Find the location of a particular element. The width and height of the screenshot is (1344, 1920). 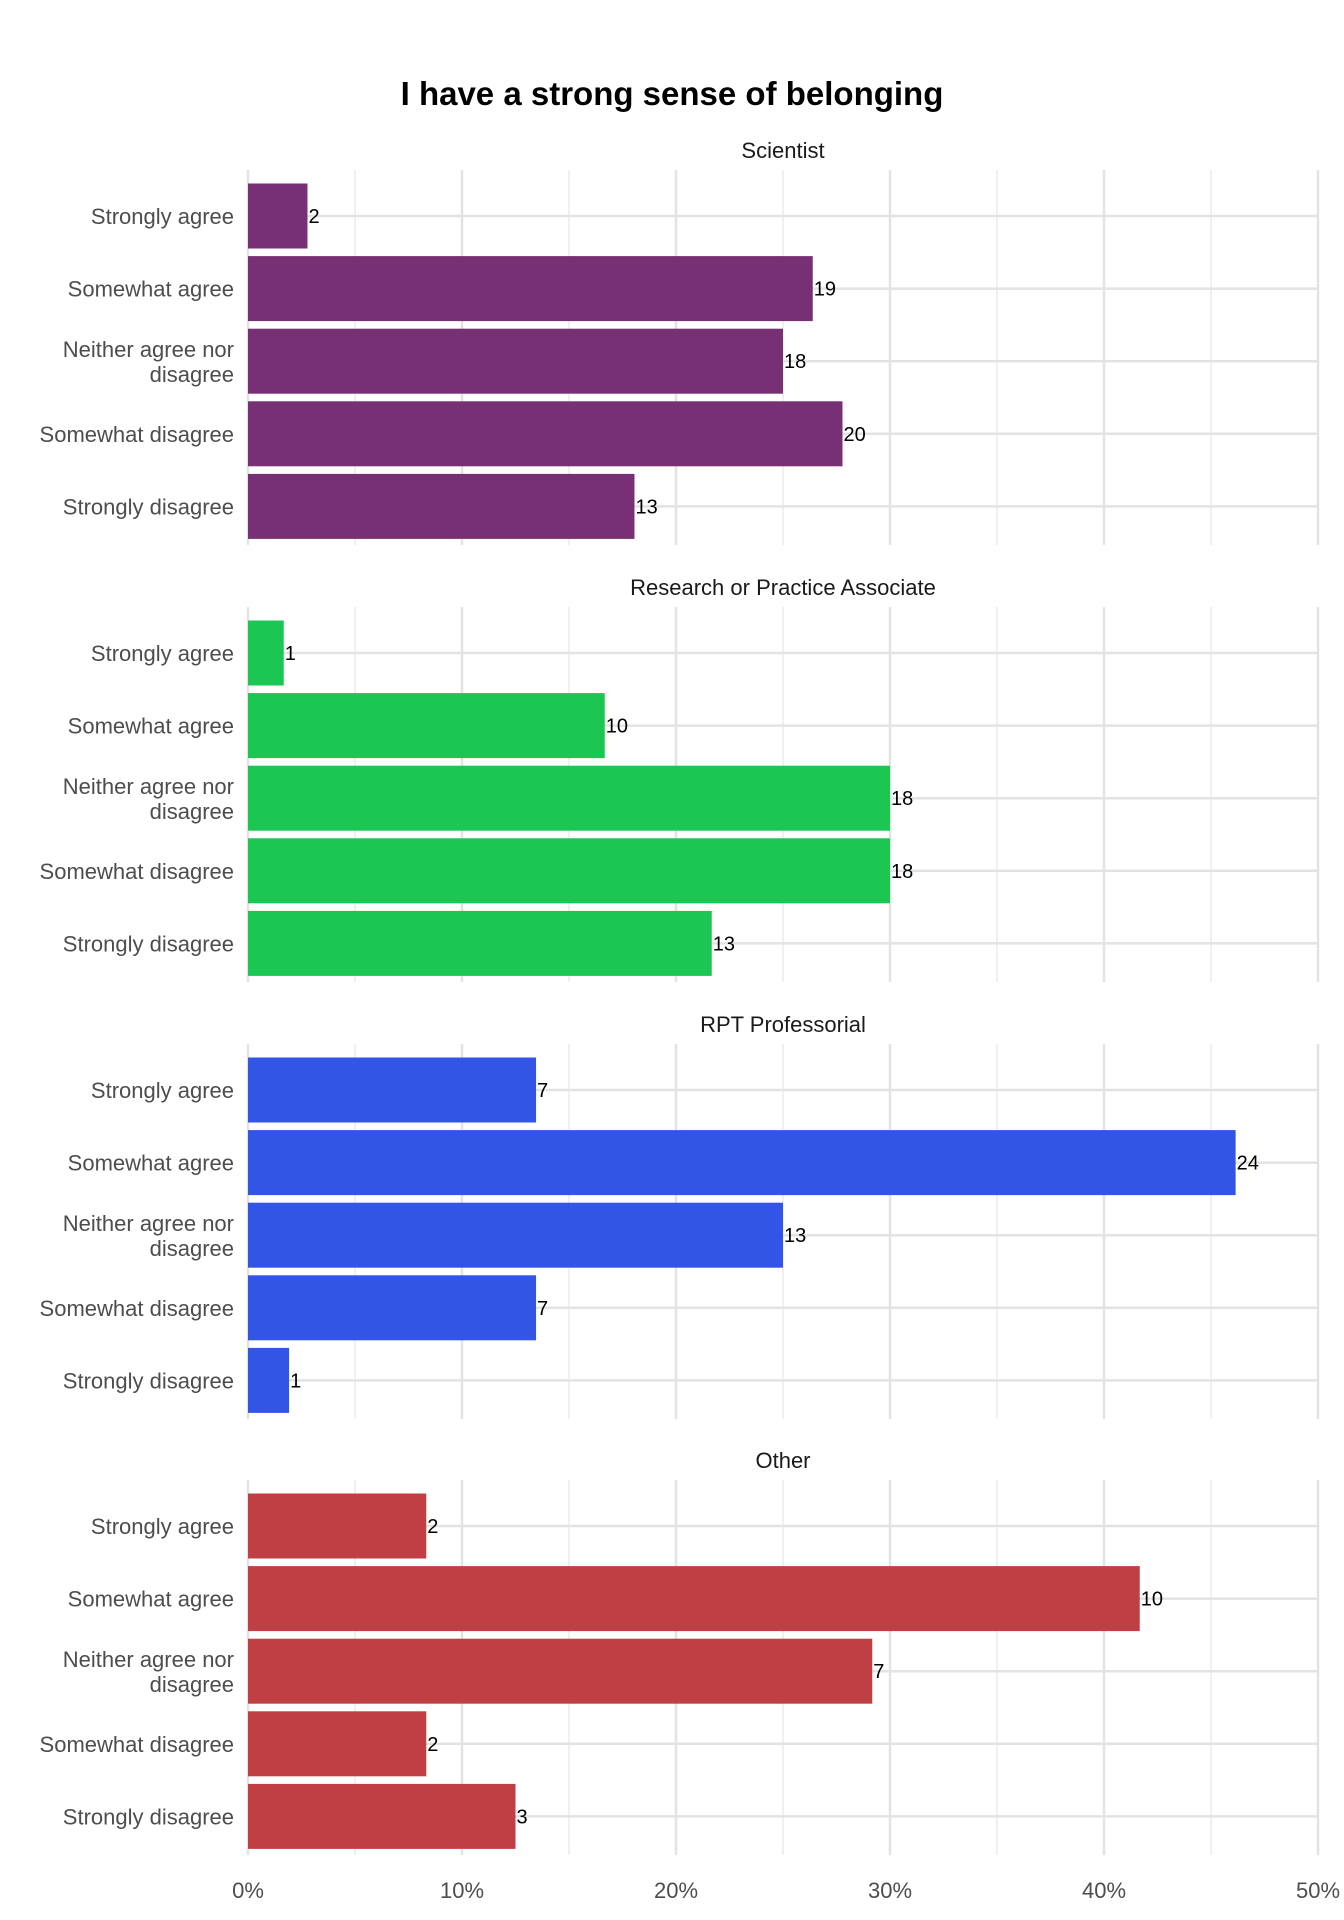

x-tick-label: 20% is located at coordinates (676, 1890).